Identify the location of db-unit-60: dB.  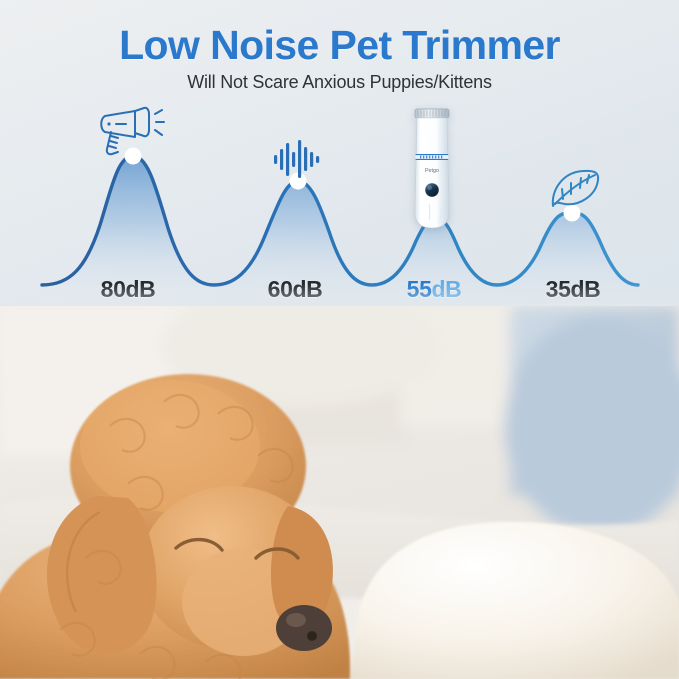
(307, 289).